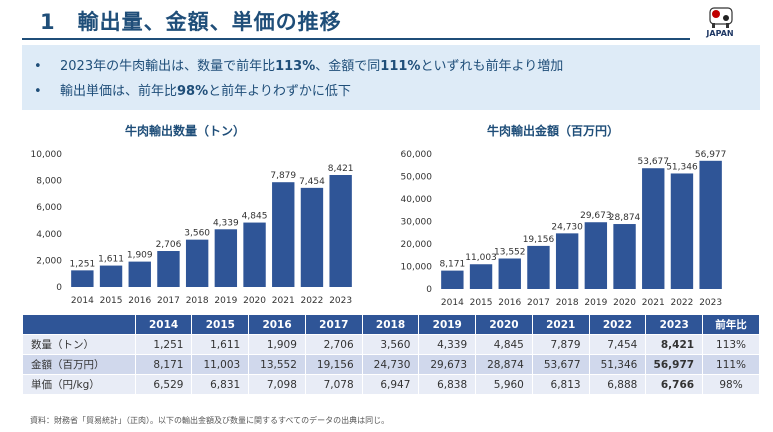  Describe the element at coordinates (49, 182) in the screenshot. I see `y-tick-label: 8,000` at that location.